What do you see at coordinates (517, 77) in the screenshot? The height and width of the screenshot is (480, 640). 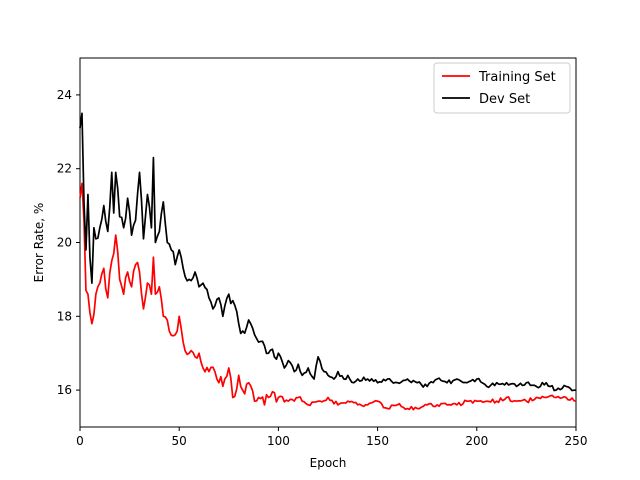 I see `legend-label: Training Set` at bounding box center [517, 77].